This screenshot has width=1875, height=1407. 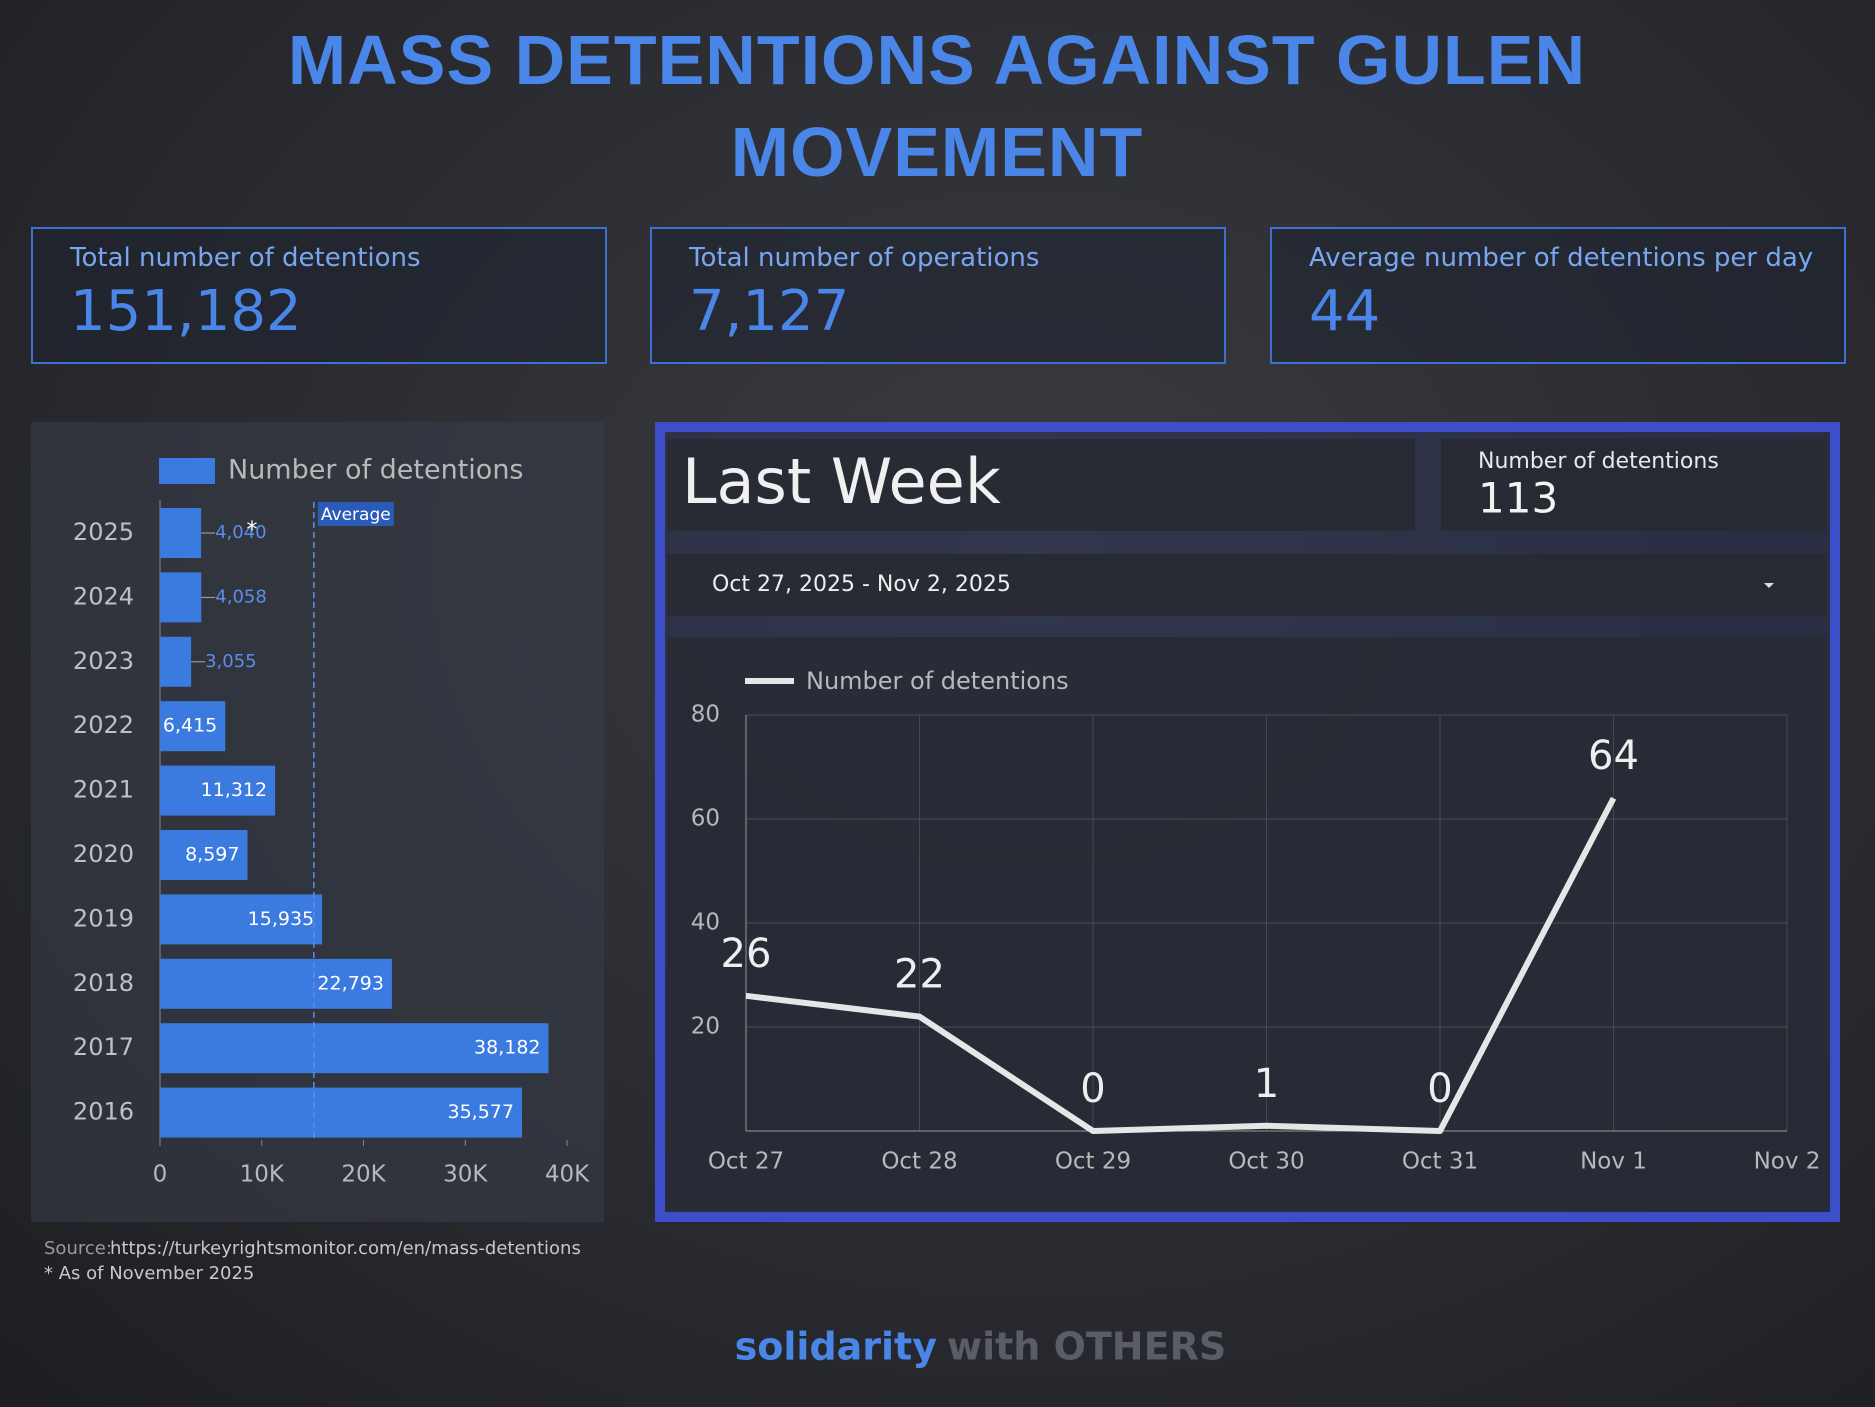 I want to click on last-week-title: Last Week, so click(x=841, y=481).